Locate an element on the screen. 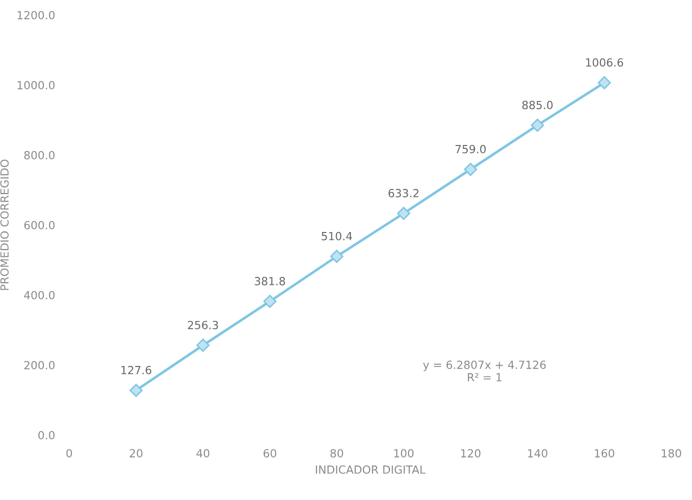 This screenshot has height=500, width=692. x-tick-label: 100 is located at coordinates (404, 453).